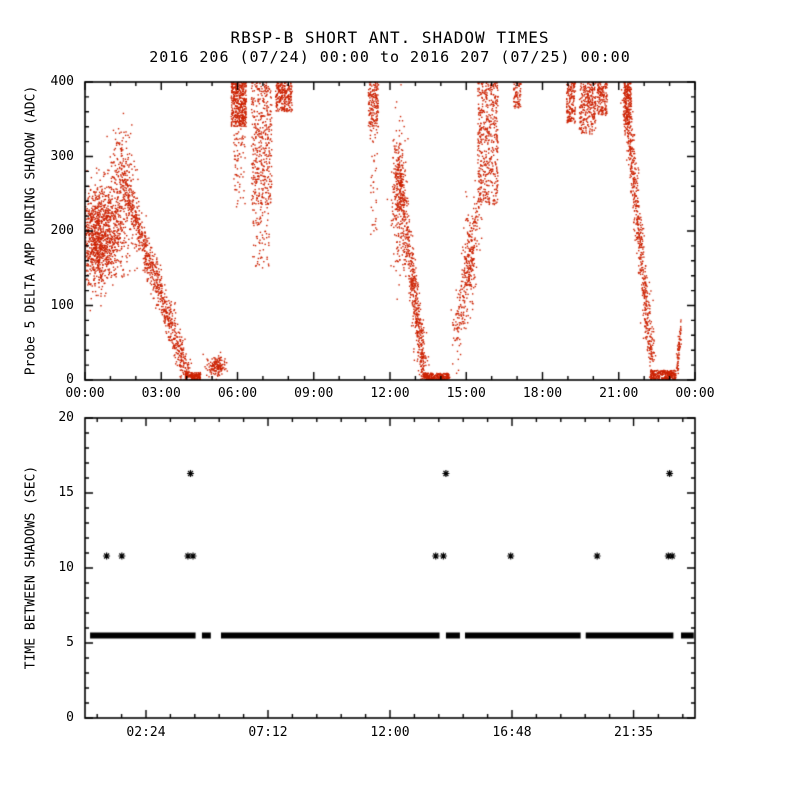 The width and height of the screenshot is (800, 800). I want to click on top-y-tick-label: 200, so click(62, 230).